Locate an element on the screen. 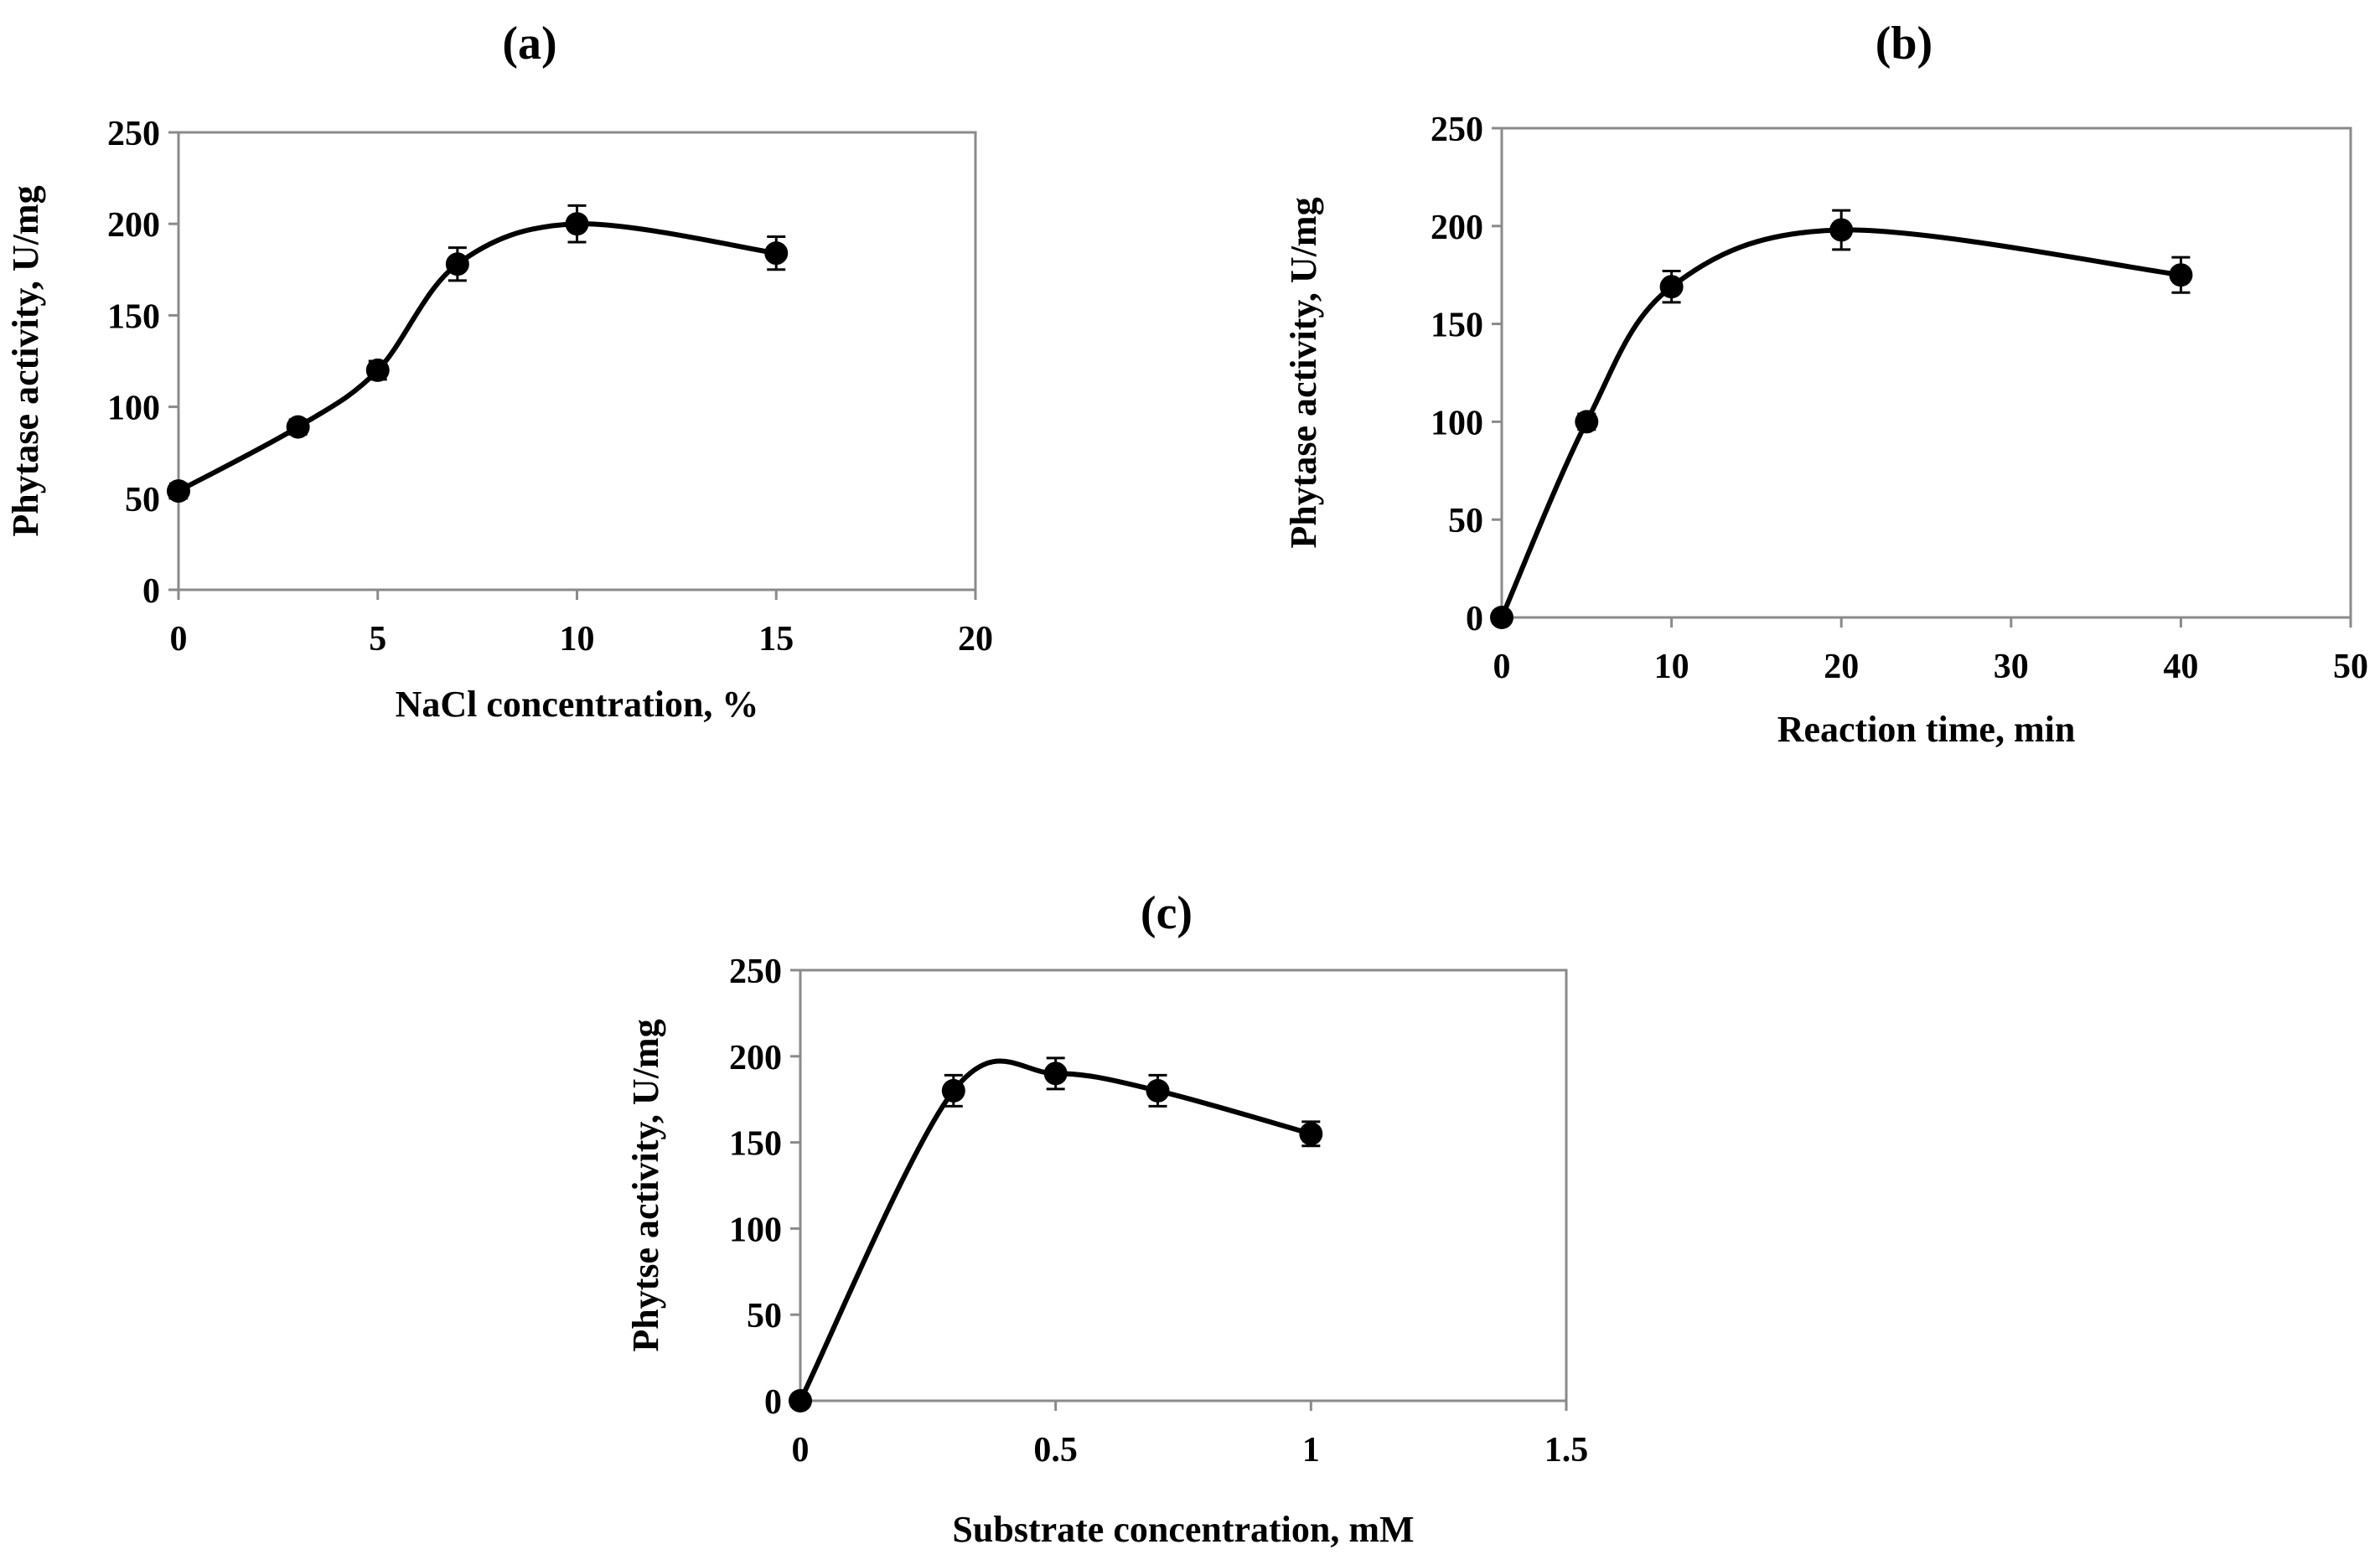 Image resolution: width=2380 pixels, height=1565 pixels. x-tick-label: 1 is located at coordinates (1311, 1450).